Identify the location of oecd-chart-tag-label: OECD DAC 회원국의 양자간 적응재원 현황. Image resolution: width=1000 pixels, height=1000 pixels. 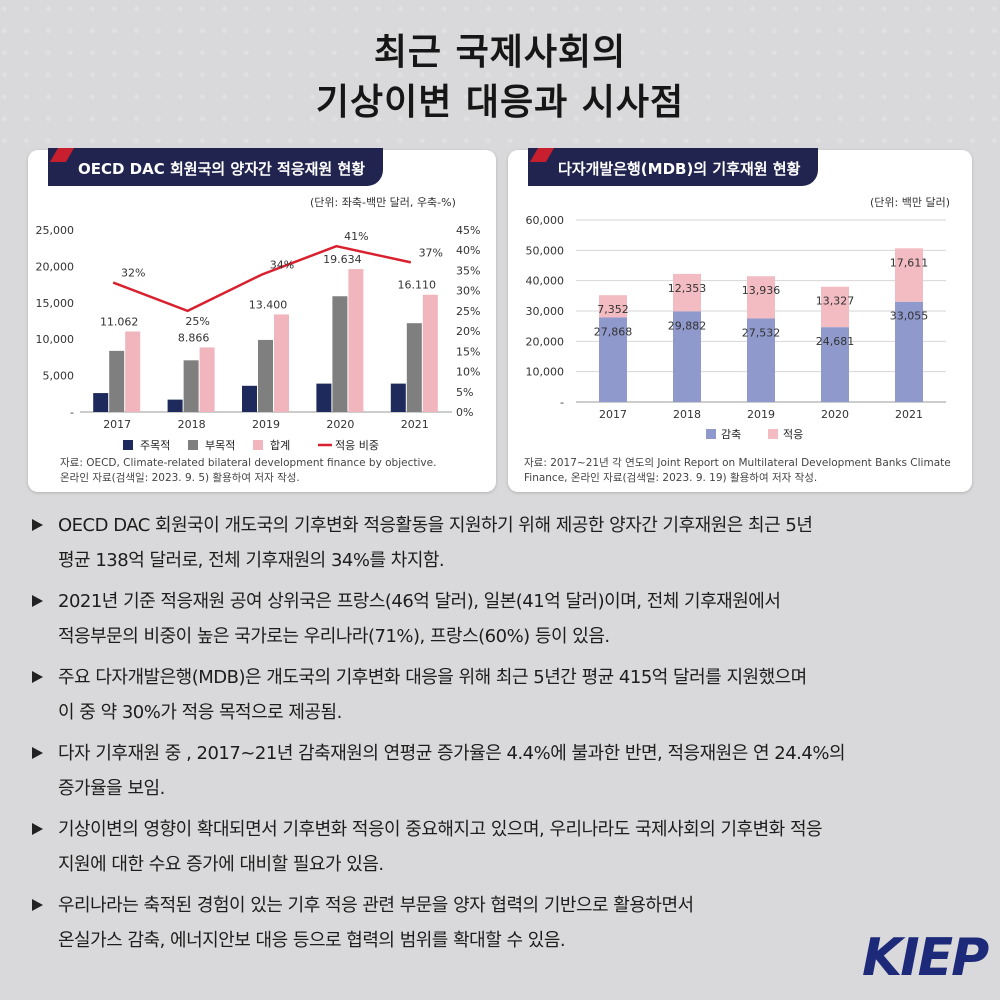
(222, 169).